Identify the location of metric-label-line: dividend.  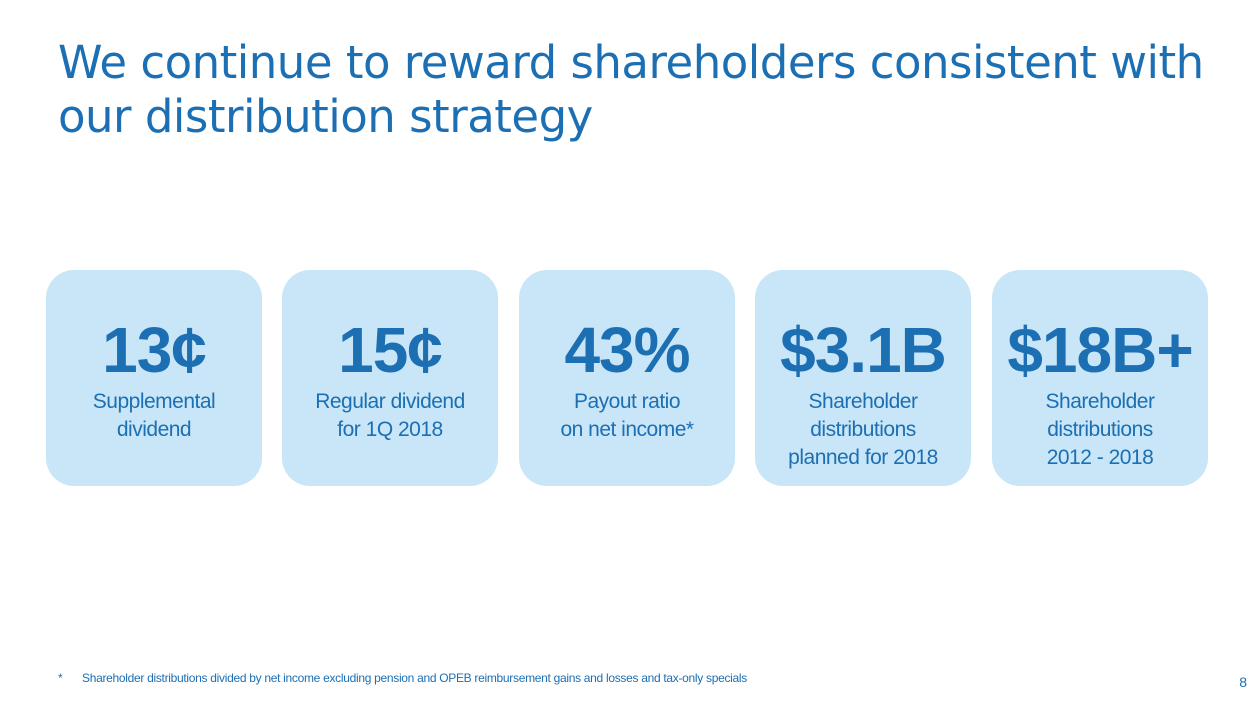
(154, 429).